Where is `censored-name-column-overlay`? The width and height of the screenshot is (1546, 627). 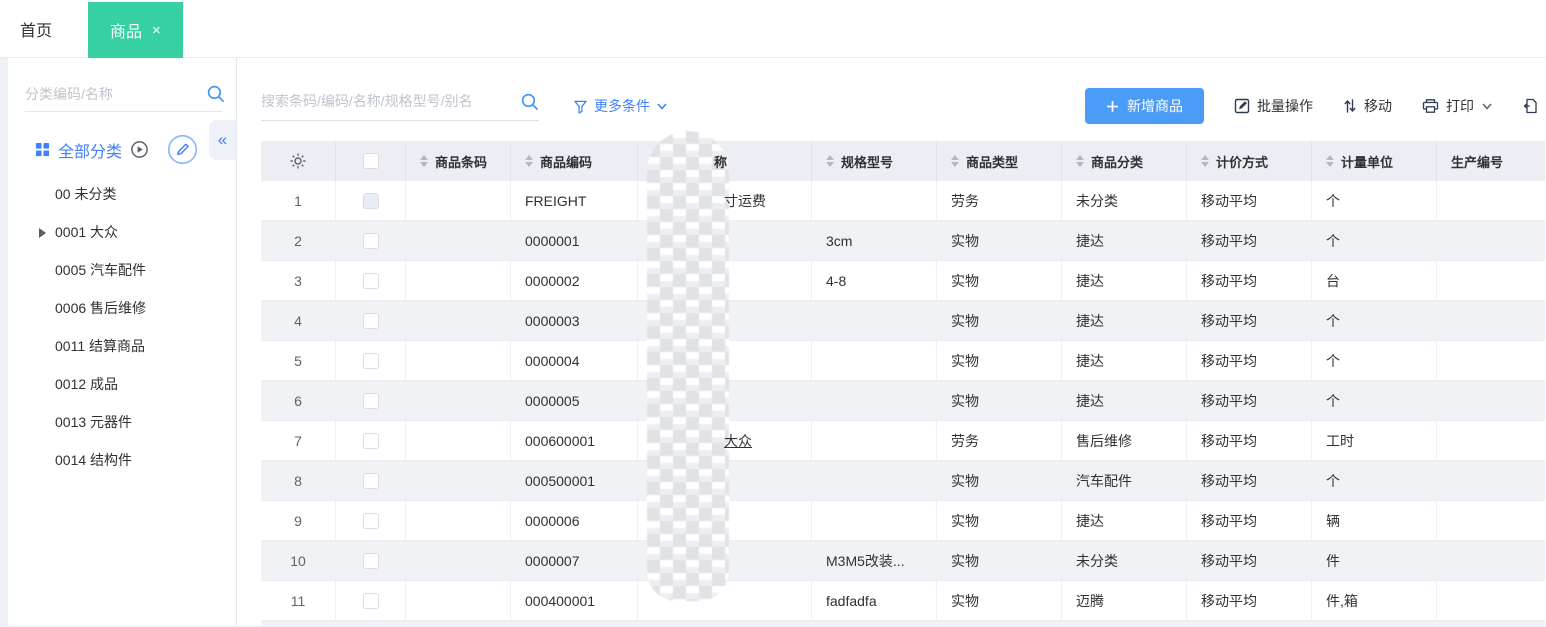 censored-name-column-overlay is located at coordinates (688, 366).